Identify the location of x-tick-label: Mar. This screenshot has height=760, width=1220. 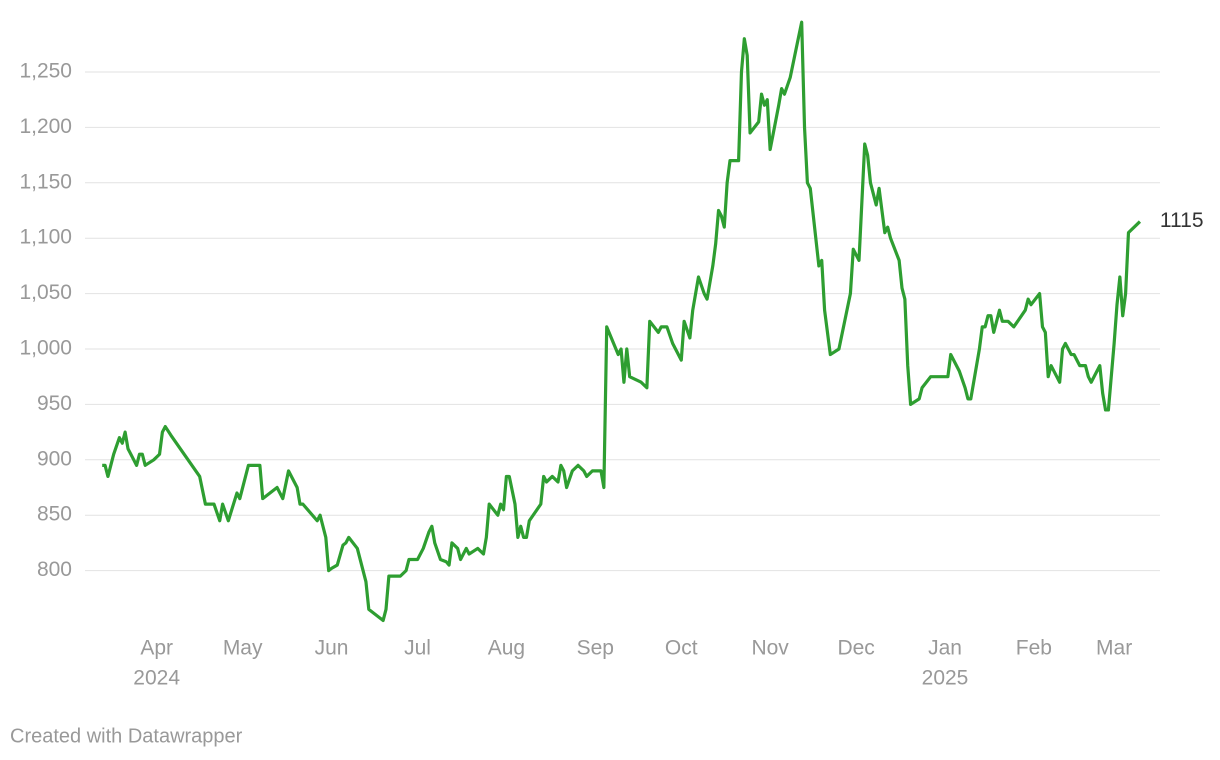
(1114, 648).